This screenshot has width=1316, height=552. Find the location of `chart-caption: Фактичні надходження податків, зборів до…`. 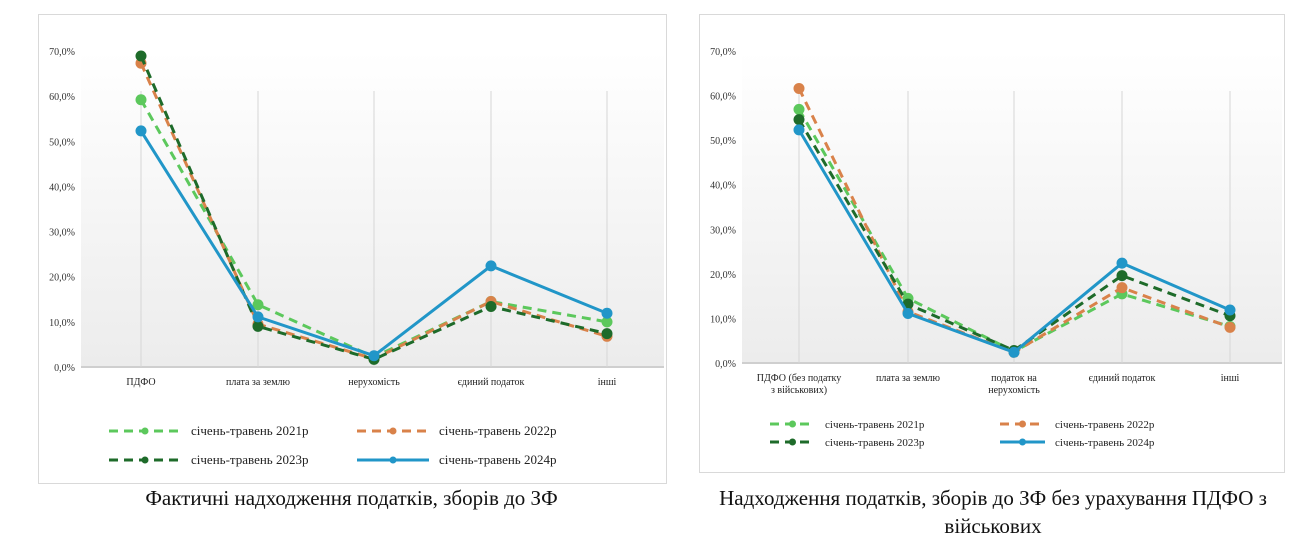

chart-caption: Фактичні надходження податків, зборів до… is located at coordinates (351, 498).